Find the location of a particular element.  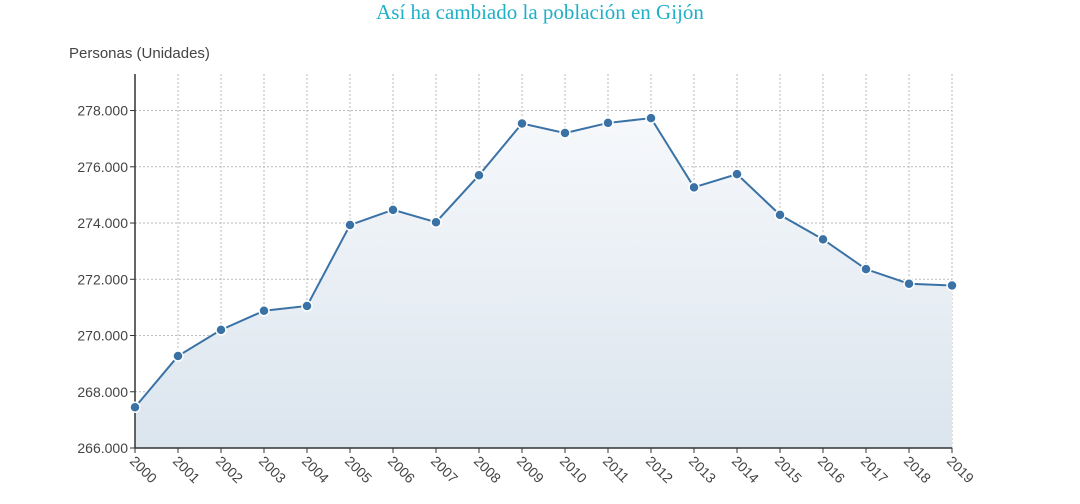

x-tick-label: 2019 is located at coordinates (960, 469).